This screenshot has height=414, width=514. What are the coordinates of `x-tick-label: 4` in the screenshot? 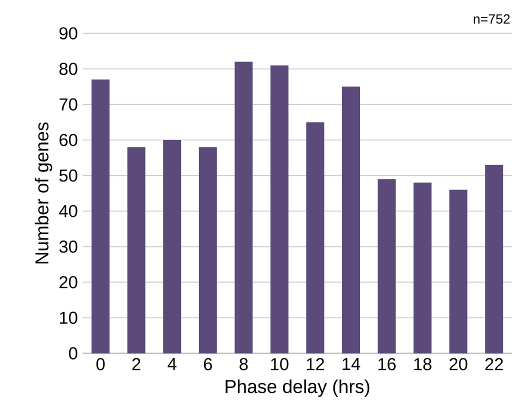 It's located at (172, 364).